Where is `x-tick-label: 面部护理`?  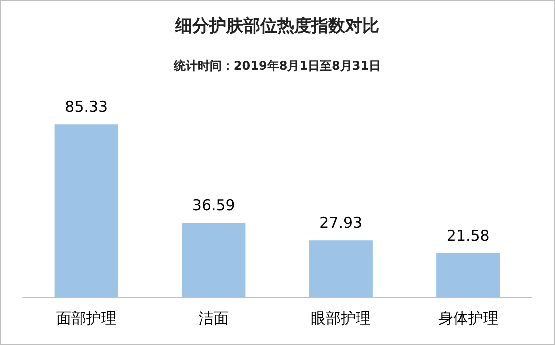
x-tick-label: 面部护理 is located at coordinates (86, 319).